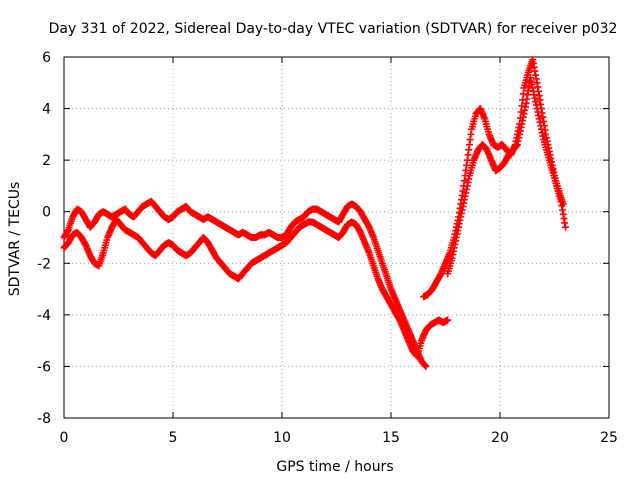 The image size is (640, 480). What do you see at coordinates (44, 367) in the screenshot?
I see `y-tick-label: -6` at bounding box center [44, 367].